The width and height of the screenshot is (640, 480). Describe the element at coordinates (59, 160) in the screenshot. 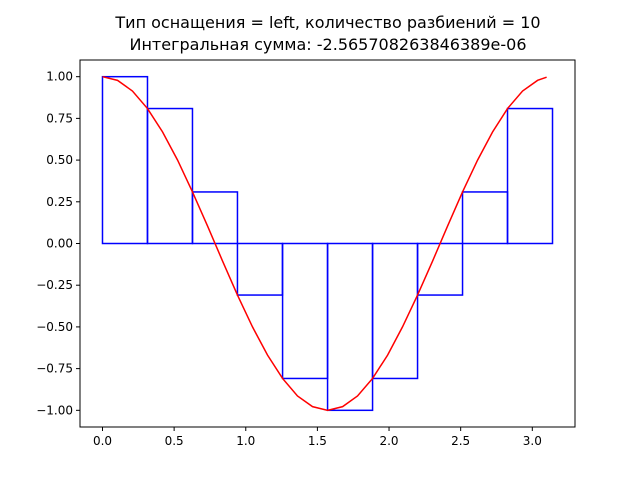

I see `y-tick-label: 0.50` at that location.